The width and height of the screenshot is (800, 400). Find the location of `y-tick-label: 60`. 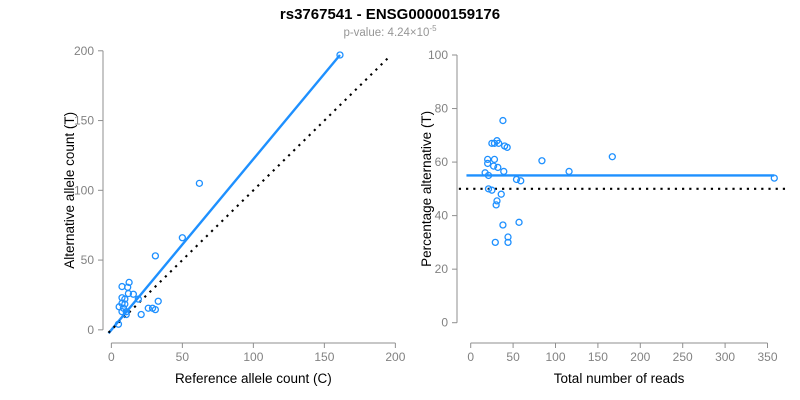

y-tick-label: 60 is located at coordinates (442, 162).